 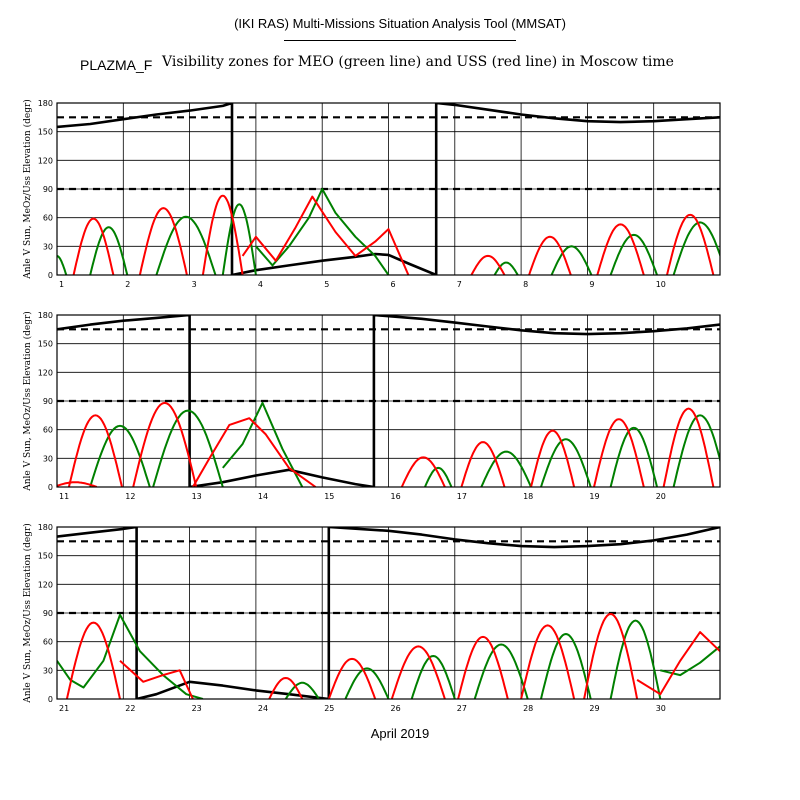 What do you see at coordinates (64, 708) in the screenshot?
I see `x-tick-label: 21` at bounding box center [64, 708].